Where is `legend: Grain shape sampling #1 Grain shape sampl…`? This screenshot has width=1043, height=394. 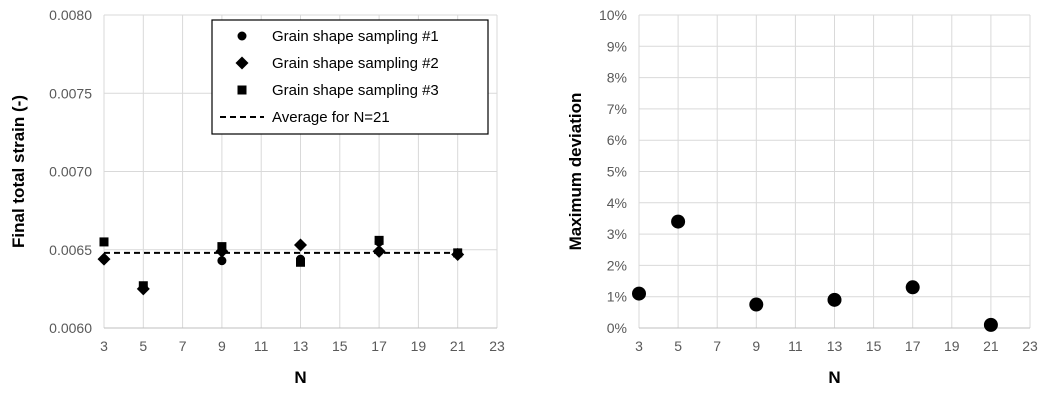 legend: Grain shape sampling #1 Grain shape sampl… is located at coordinates (350, 77).